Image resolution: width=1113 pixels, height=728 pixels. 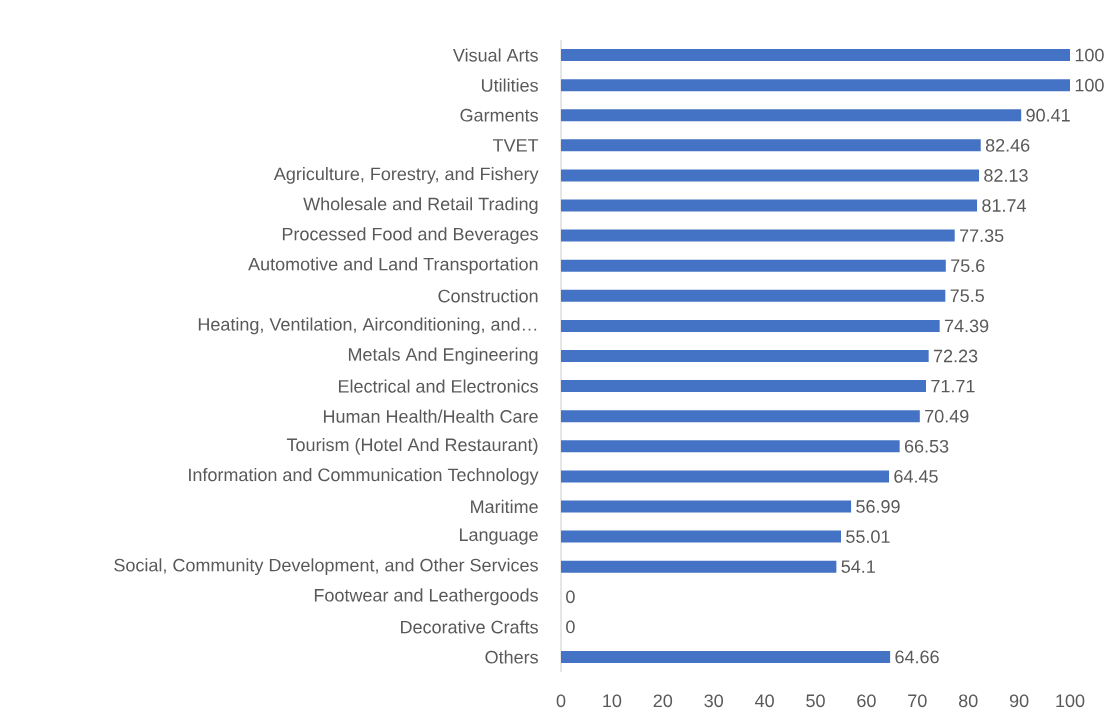 I want to click on data-label: 56.99, so click(x=878, y=506).